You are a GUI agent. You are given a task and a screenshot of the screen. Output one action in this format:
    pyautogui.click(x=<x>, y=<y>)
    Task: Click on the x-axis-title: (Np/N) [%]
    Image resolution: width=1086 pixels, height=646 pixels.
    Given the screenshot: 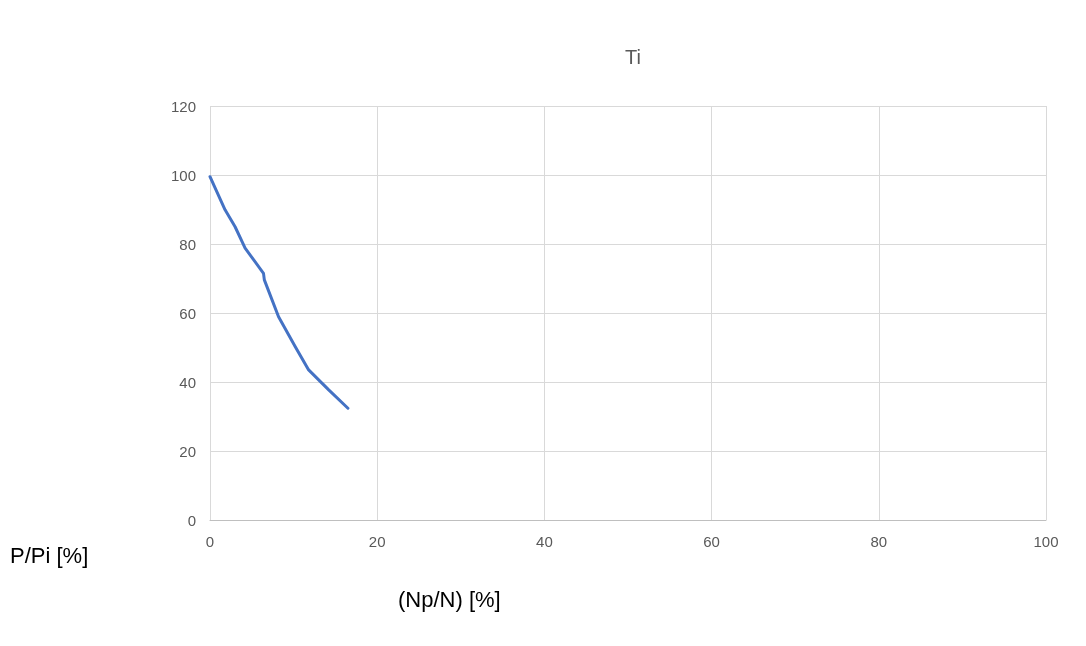 What is the action you would take?
    pyautogui.click(x=449, y=599)
    